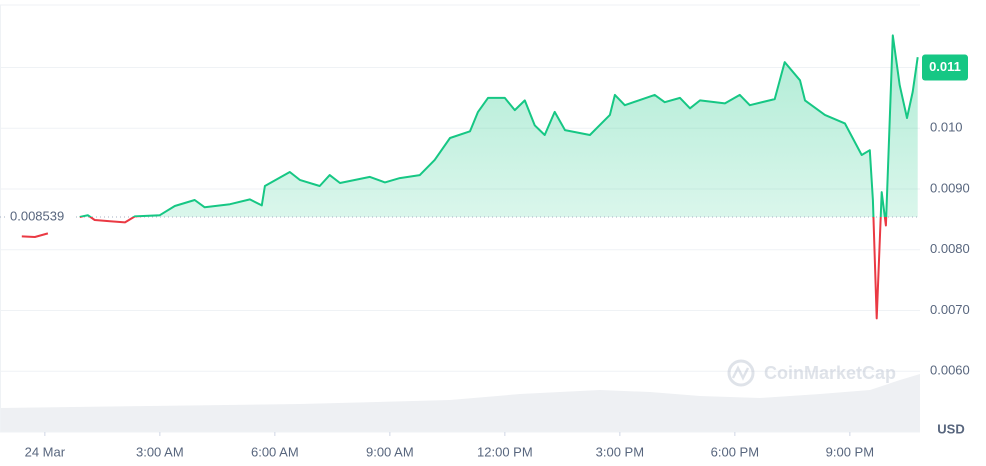  Describe the element at coordinates (950, 187) in the screenshot. I see `y-tick-label: 0.0090` at that location.